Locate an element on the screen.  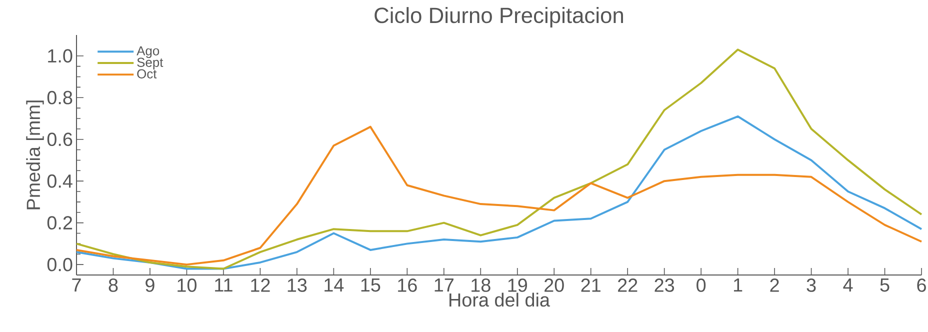
legend-label: Oct is located at coordinates (147, 73).